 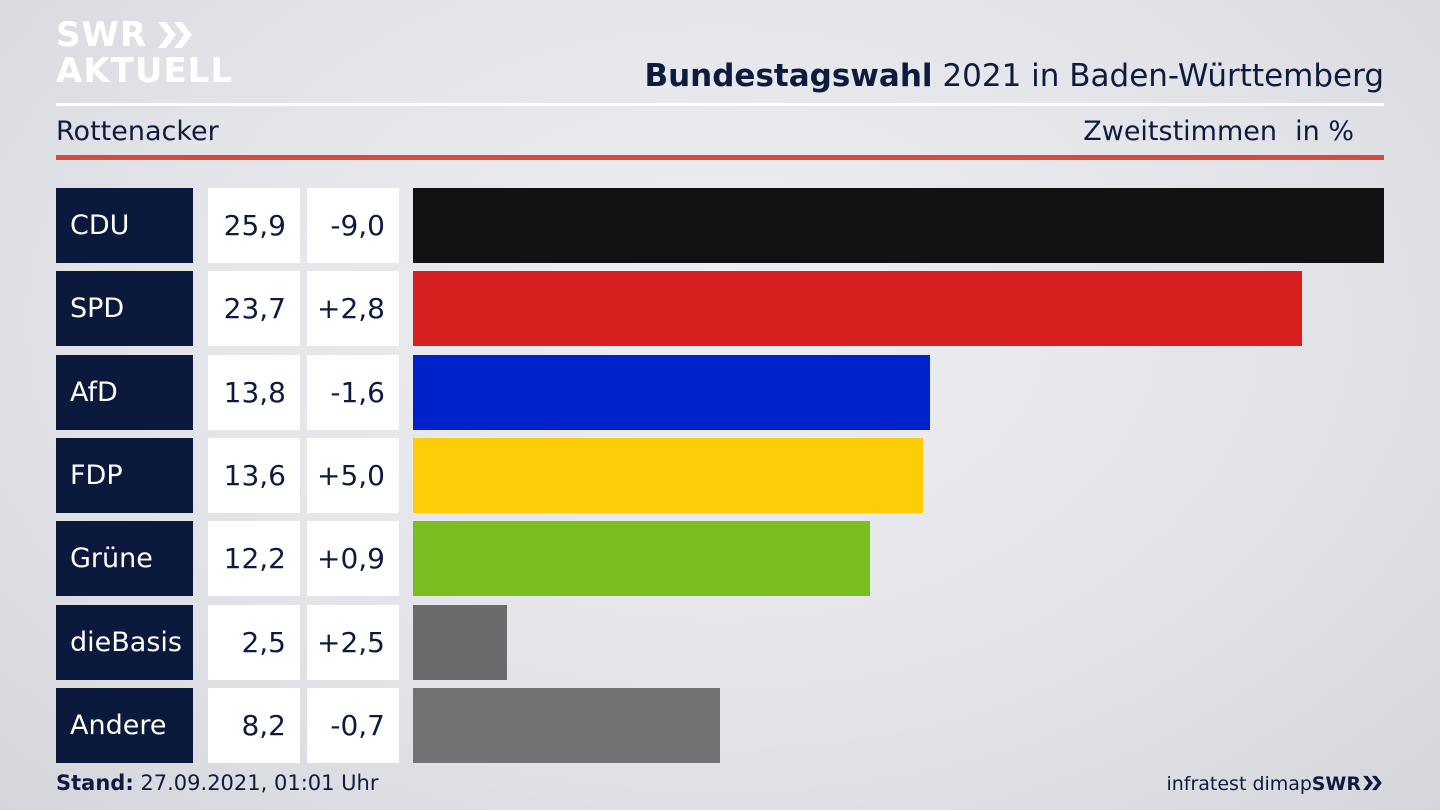 What do you see at coordinates (102, 35) in the screenshot?
I see `logo-line1: SWR` at bounding box center [102, 35].